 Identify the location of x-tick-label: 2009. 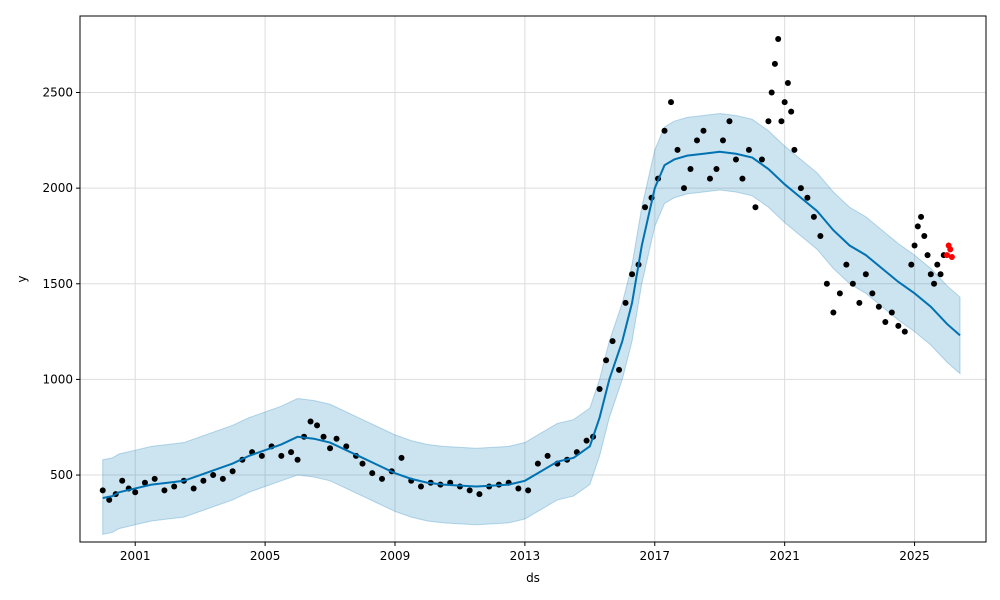
(395, 556).